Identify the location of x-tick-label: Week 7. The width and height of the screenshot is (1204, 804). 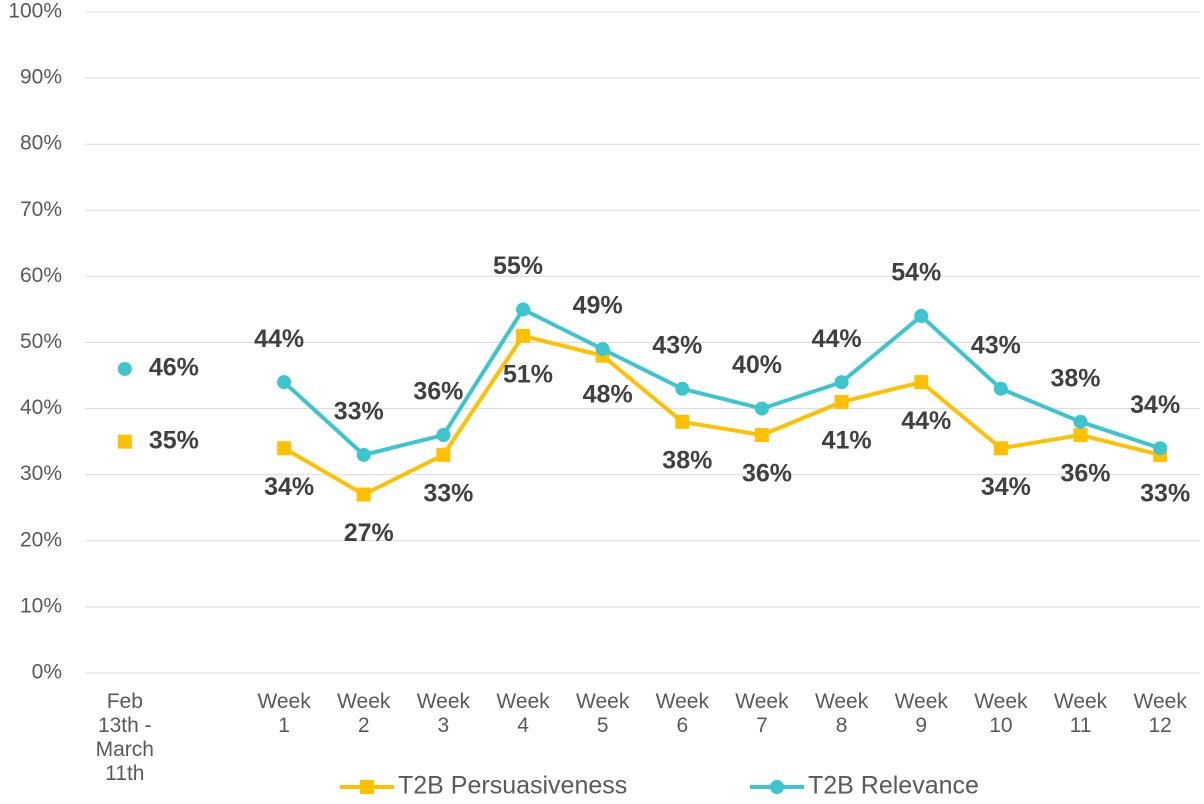
(762, 713).